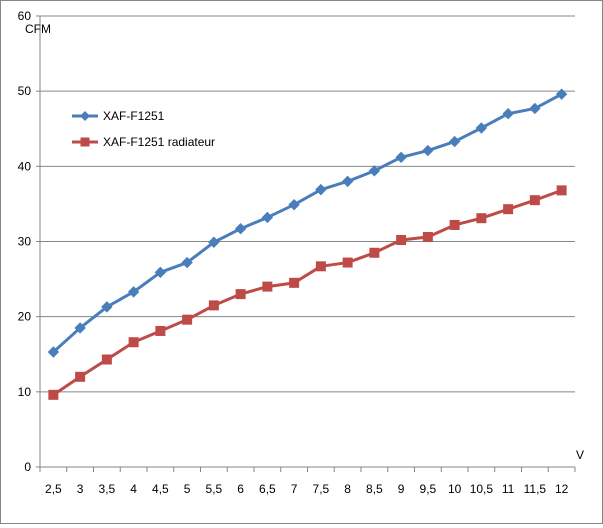 This screenshot has width=603, height=528. I want to click on x-tick-label: 8, so click(347, 489).